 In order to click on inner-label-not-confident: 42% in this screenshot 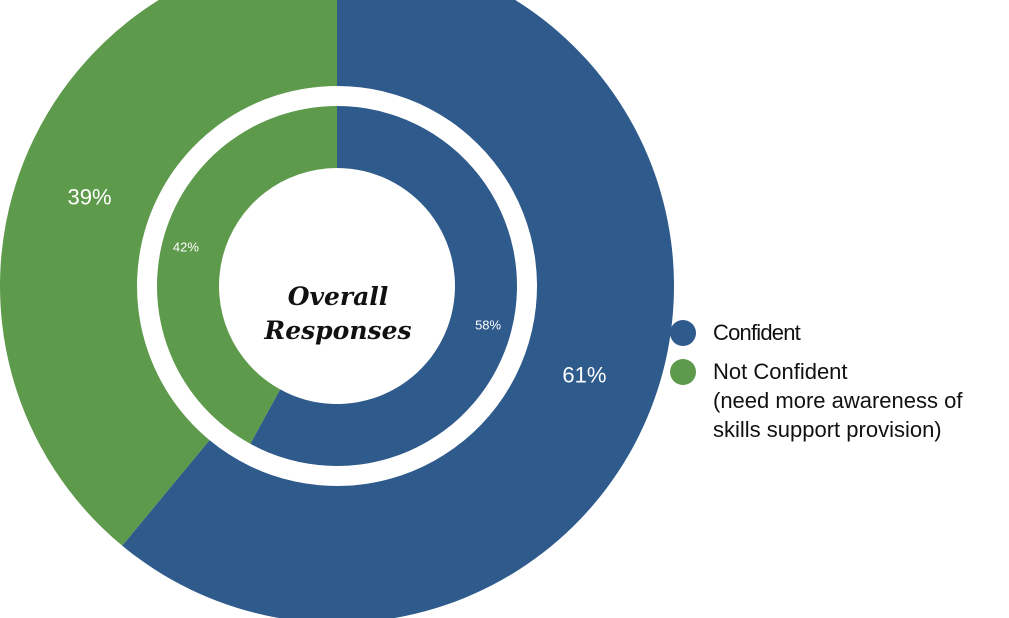, I will do `click(186, 247)`.